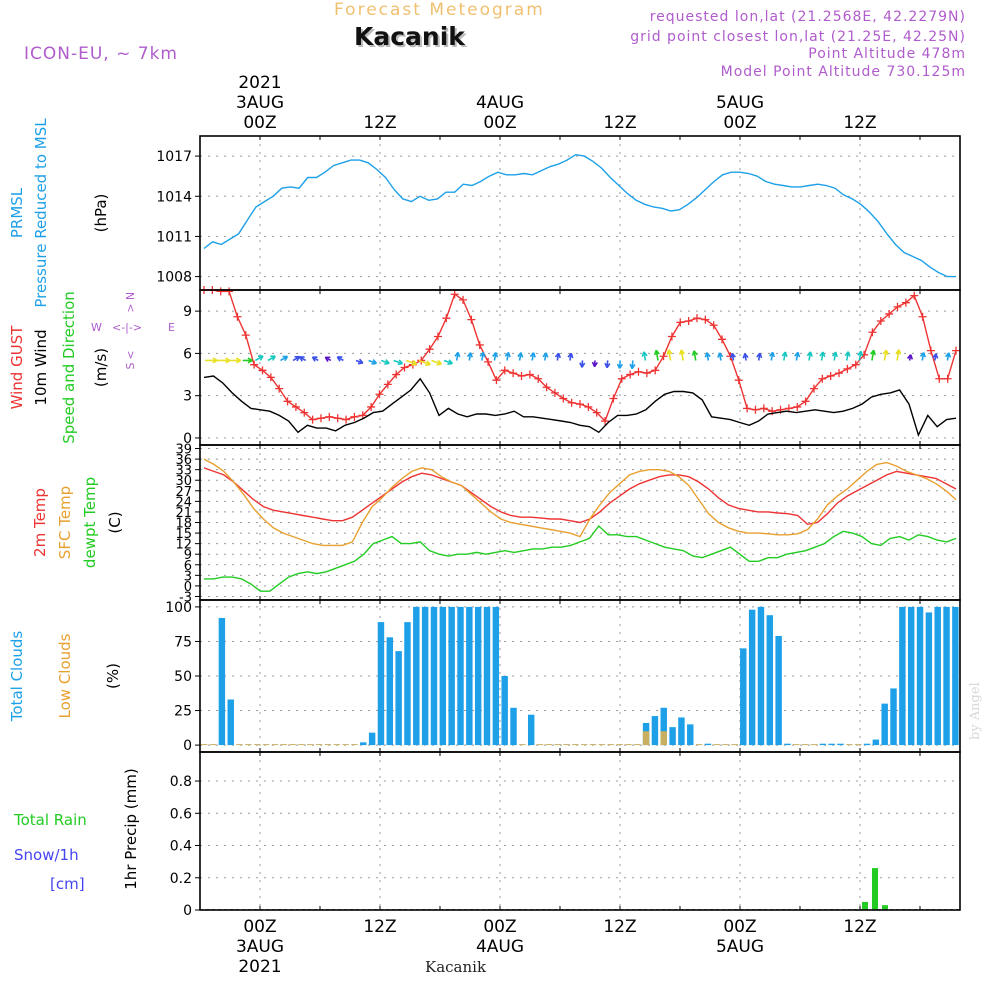 This screenshot has height=1000, width=1000. Describe the element at coordinates (499, 123) in the screenshot. I see `top-time-label: 00Z` at that location.